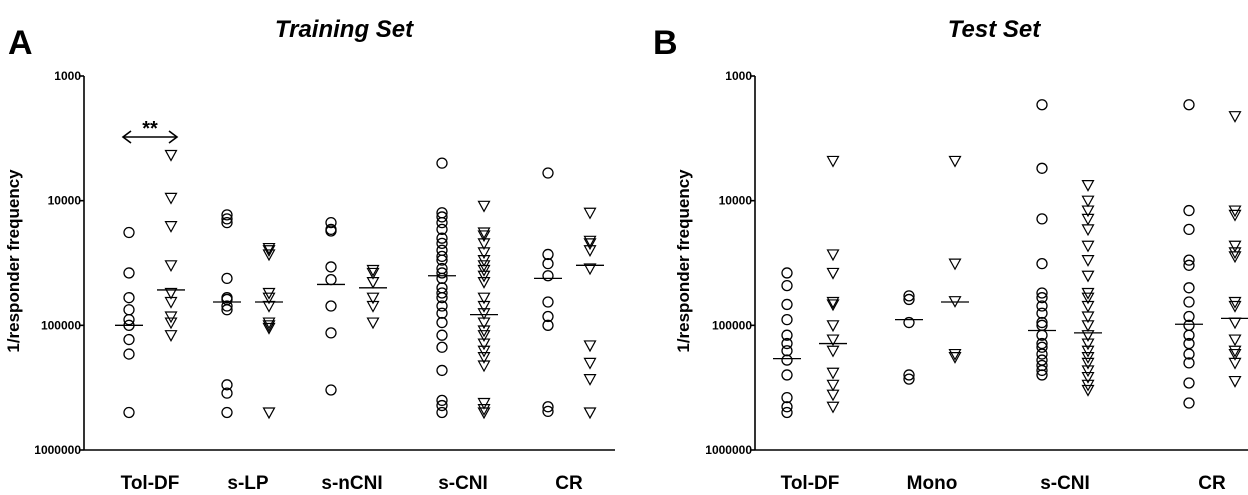 The height and width of the screenshot is (495, 1248). I want to click on y-tick-label: 10000, so click(736, 201).